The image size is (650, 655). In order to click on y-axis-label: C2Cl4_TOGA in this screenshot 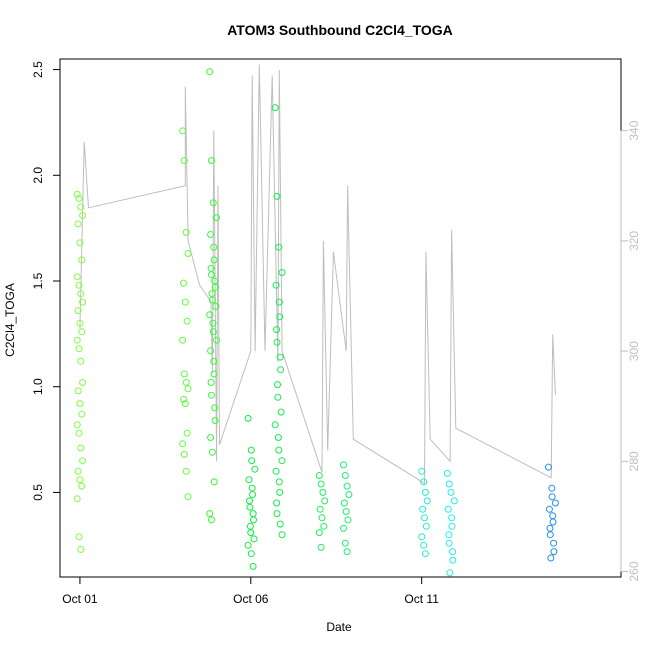, I will do `click(10, 320)`.